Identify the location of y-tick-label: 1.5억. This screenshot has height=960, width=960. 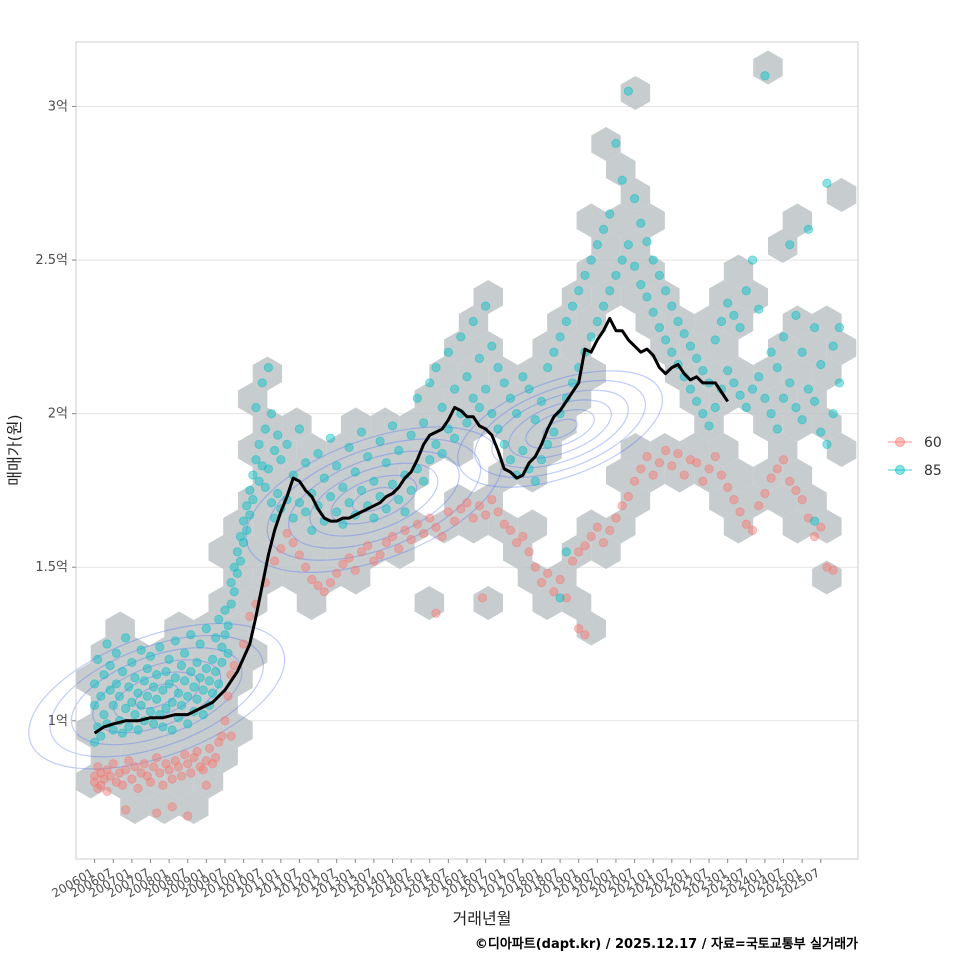
(51, 567).